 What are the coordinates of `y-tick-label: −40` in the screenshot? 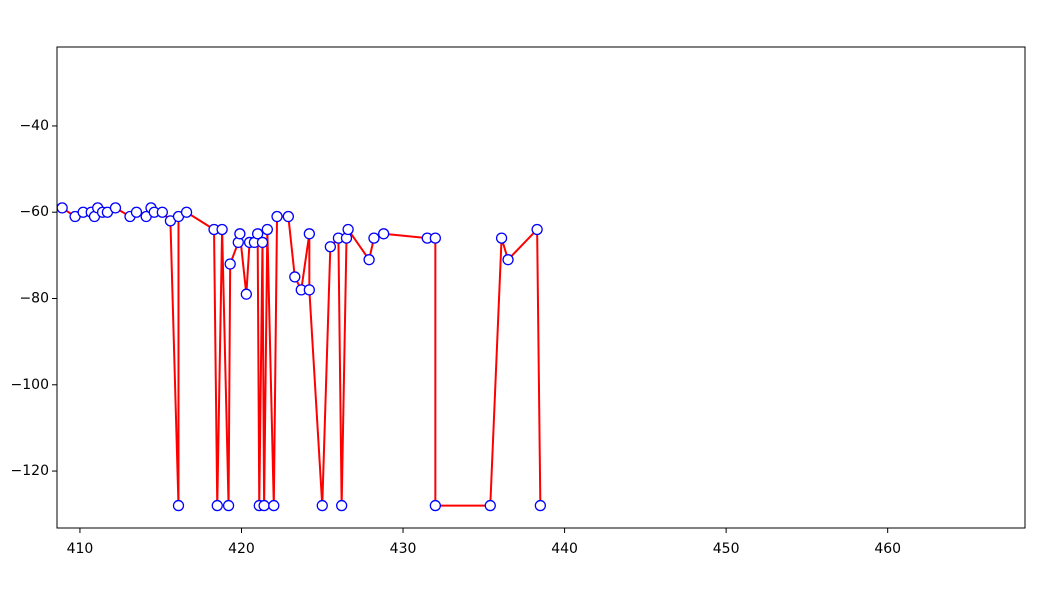 It's located at (34, 126).